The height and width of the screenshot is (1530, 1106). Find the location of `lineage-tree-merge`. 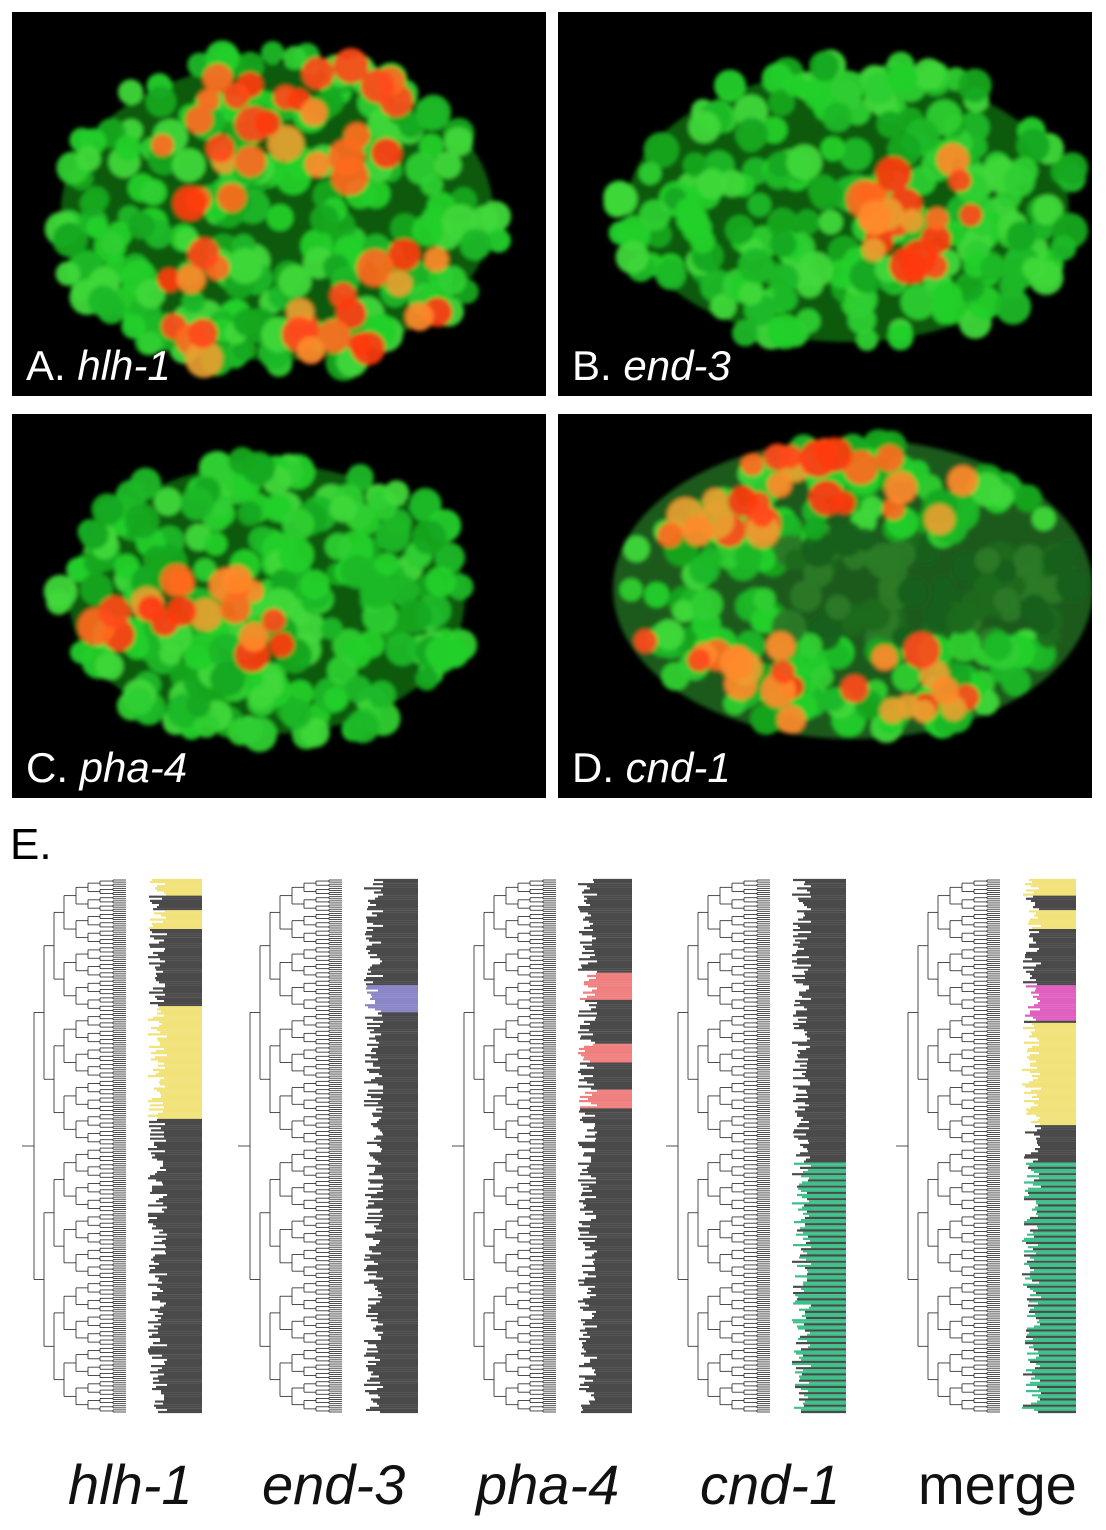

lineage-tree-merge is located at coordinates (987, 1148).